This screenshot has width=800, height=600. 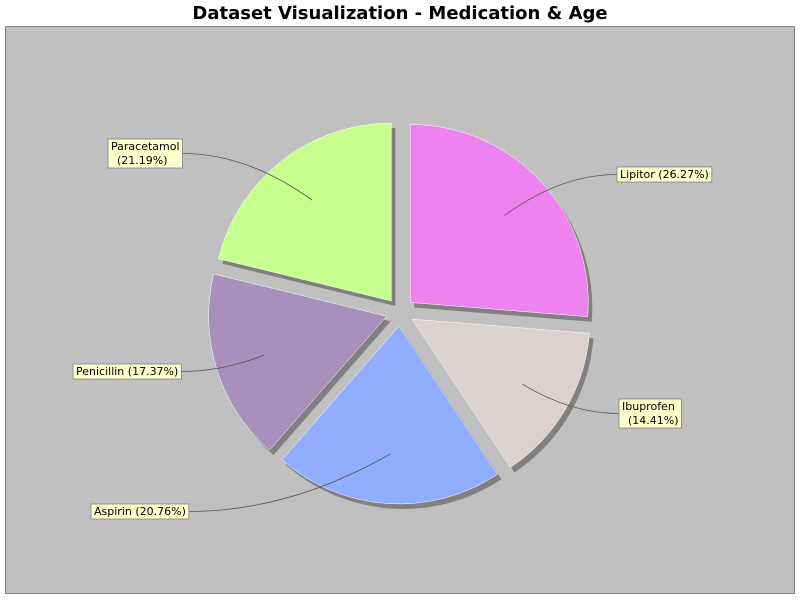 I want to click on pie-slice-ibuprofen, so click(x=500, y=393).